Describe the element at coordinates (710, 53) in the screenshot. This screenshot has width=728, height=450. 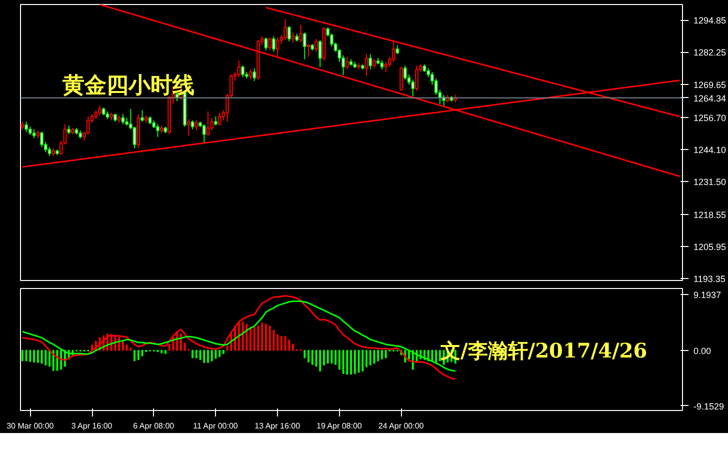
I see `y-tick-label: 1282.25` at that location.